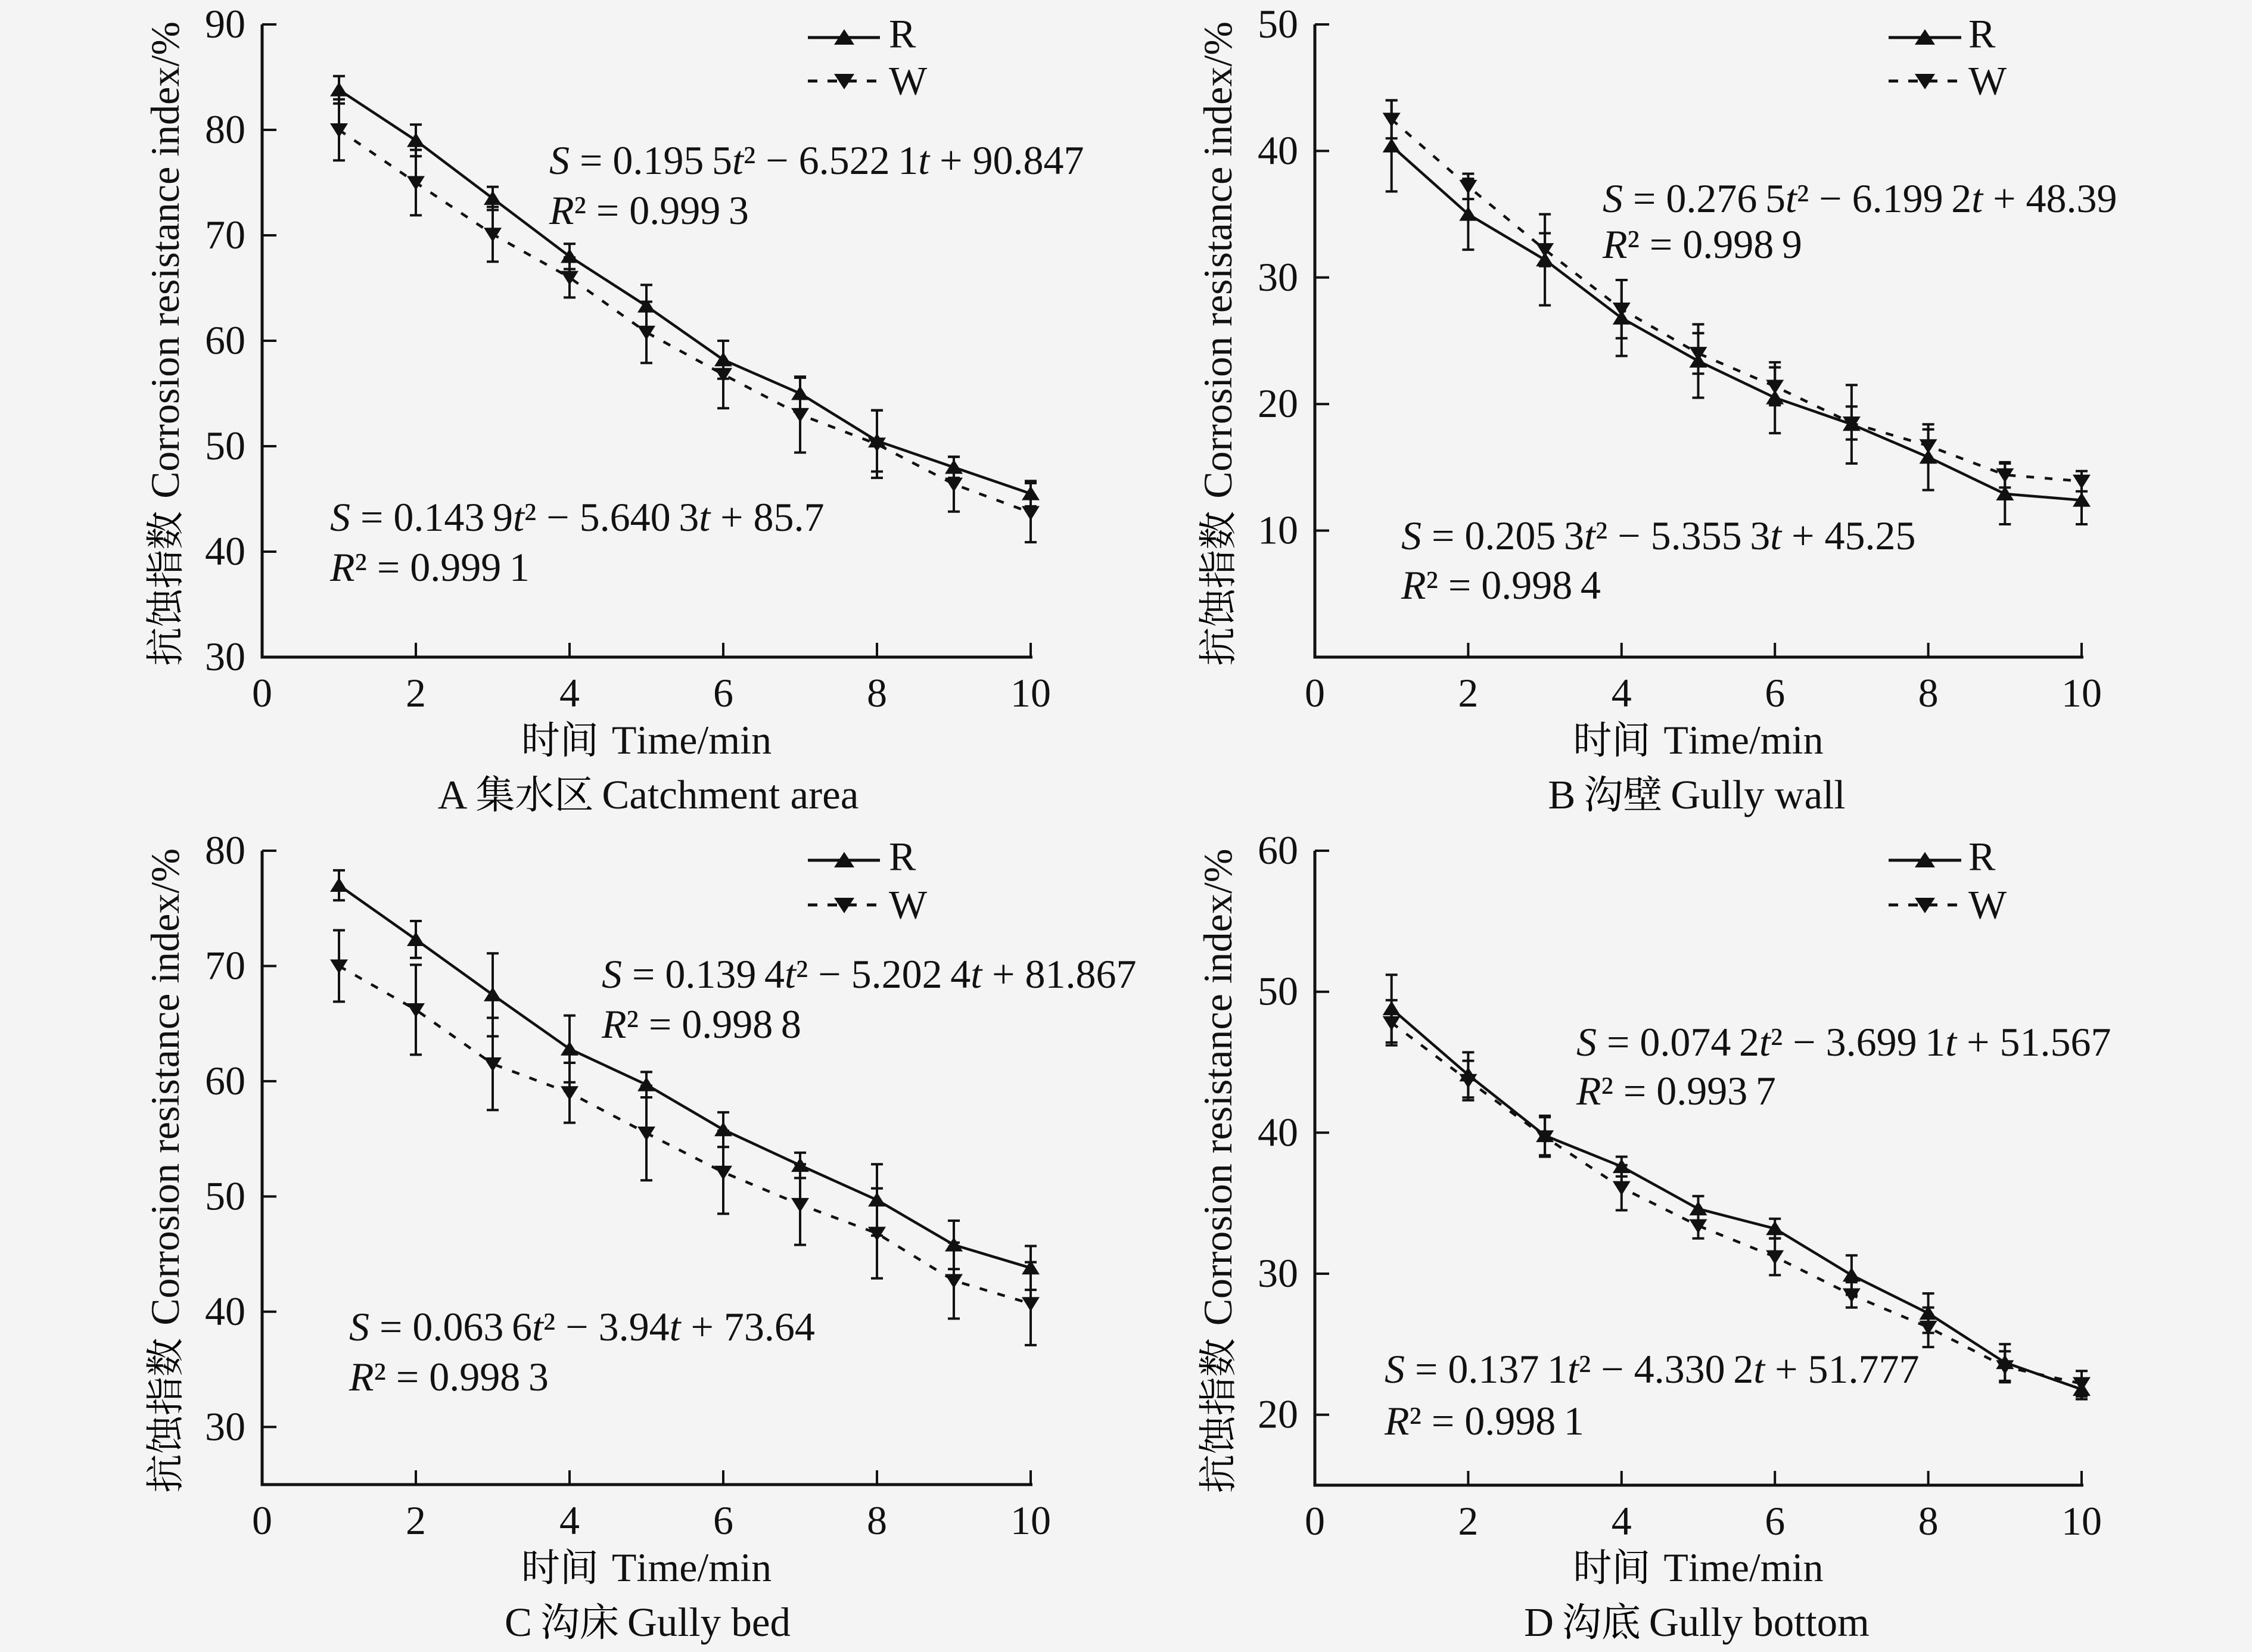 This screenshot has width=2252, height=1652. What do you see at coordinates (1539, 1622) in the screenshot?
I see `svg-text: D` at bounding box center [1539, 1622].